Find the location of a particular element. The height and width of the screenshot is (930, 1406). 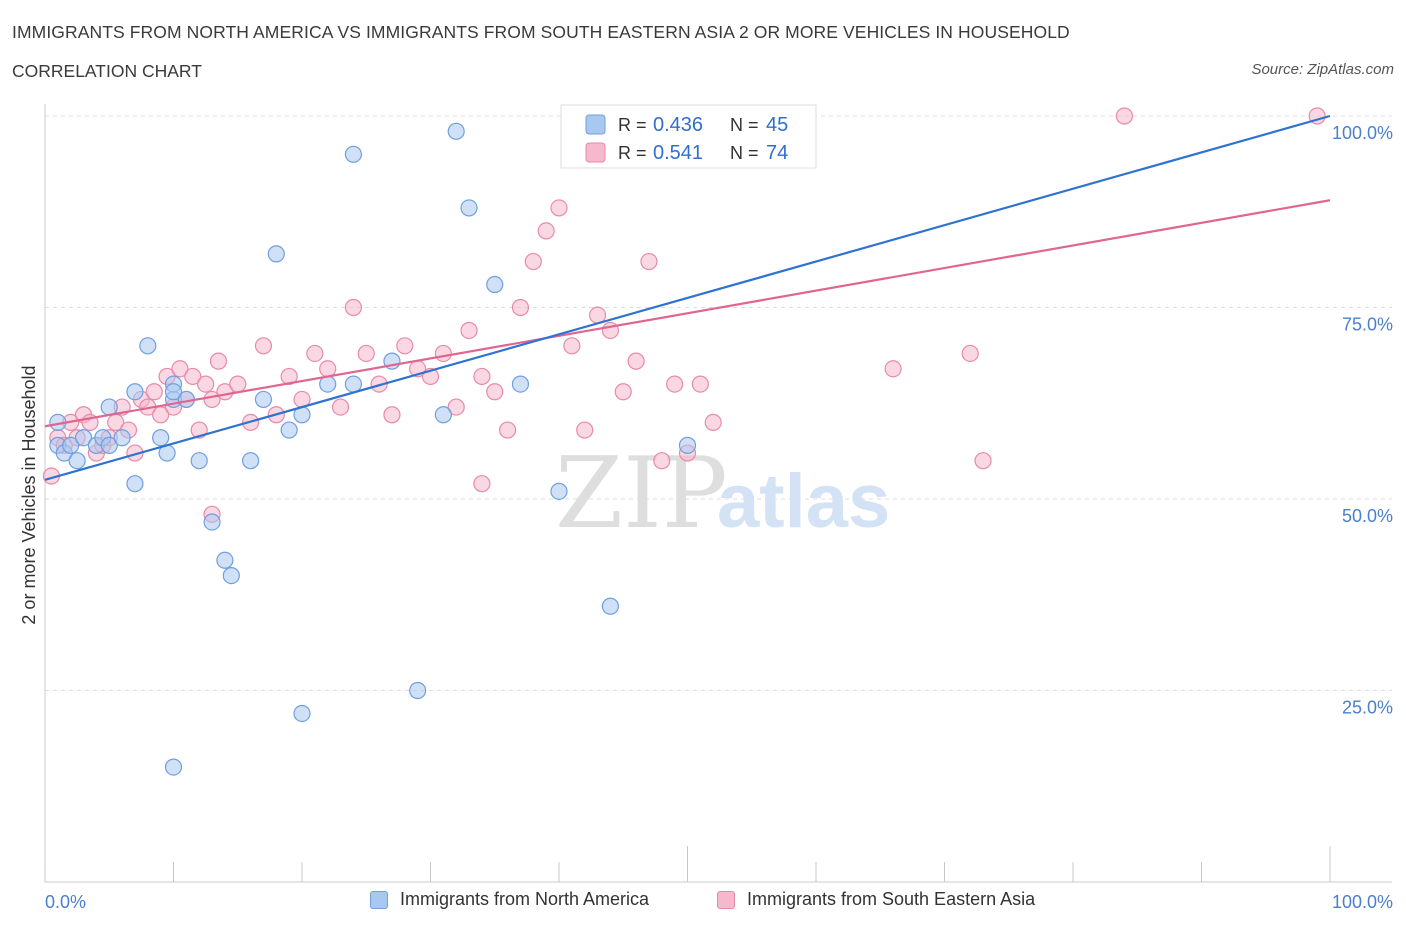

y-tick-label: 50.0% is located at coordinates (1367, 516).